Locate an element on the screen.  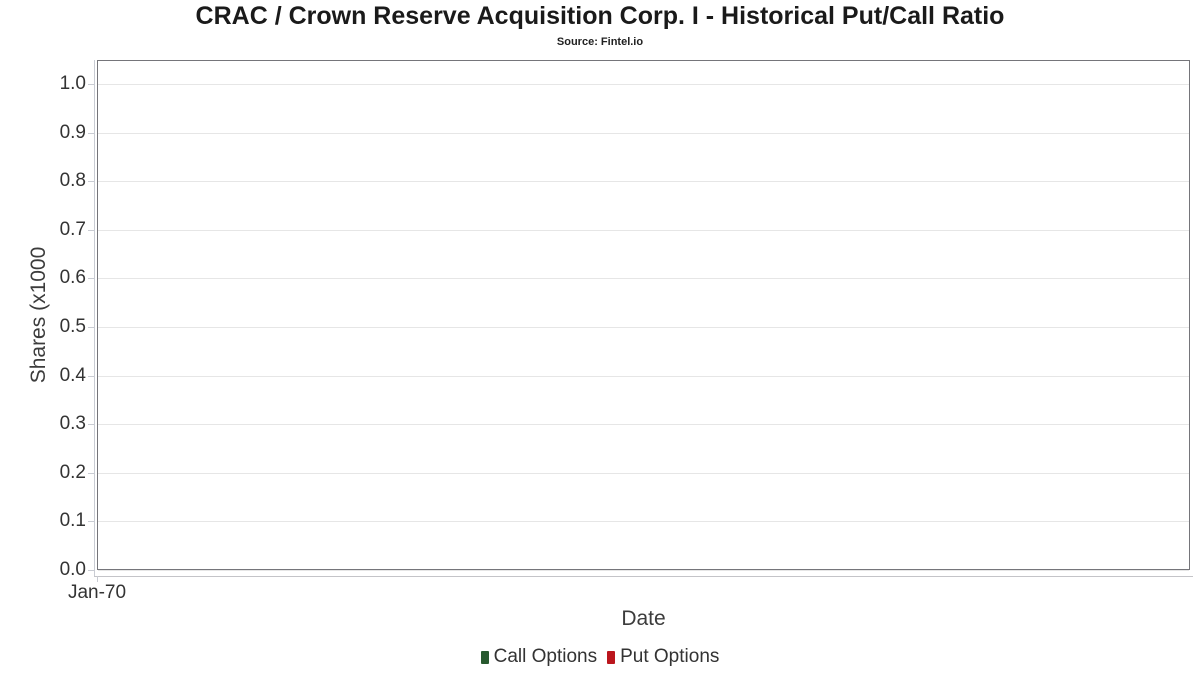
y-tick-label: 0.1 is located at coordinates (72, 521).